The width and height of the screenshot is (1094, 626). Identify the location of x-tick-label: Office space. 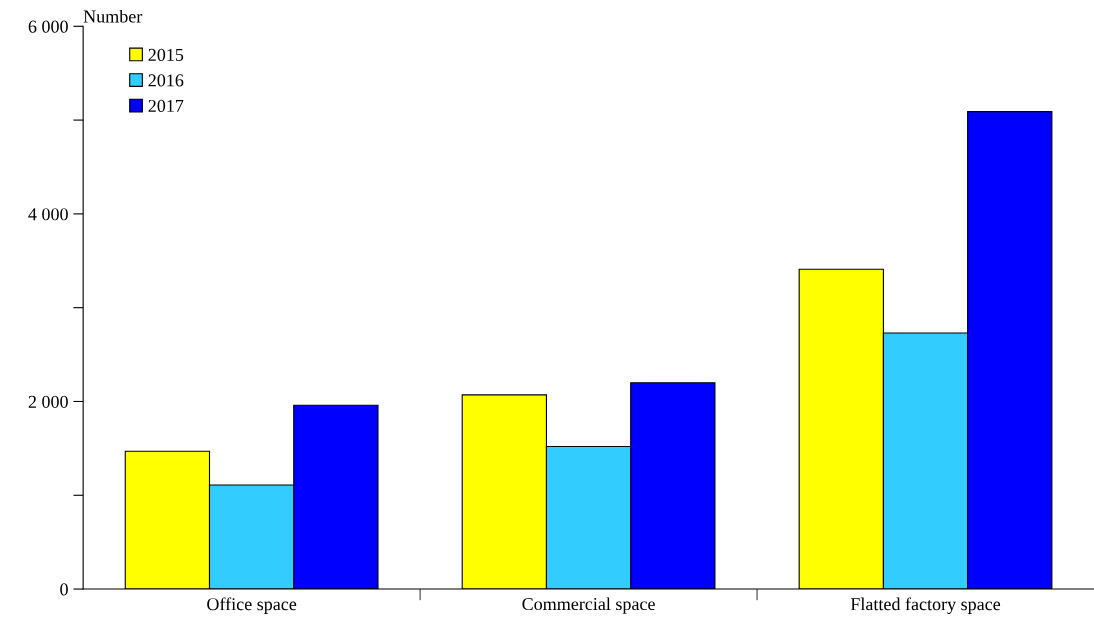
(252, 605).